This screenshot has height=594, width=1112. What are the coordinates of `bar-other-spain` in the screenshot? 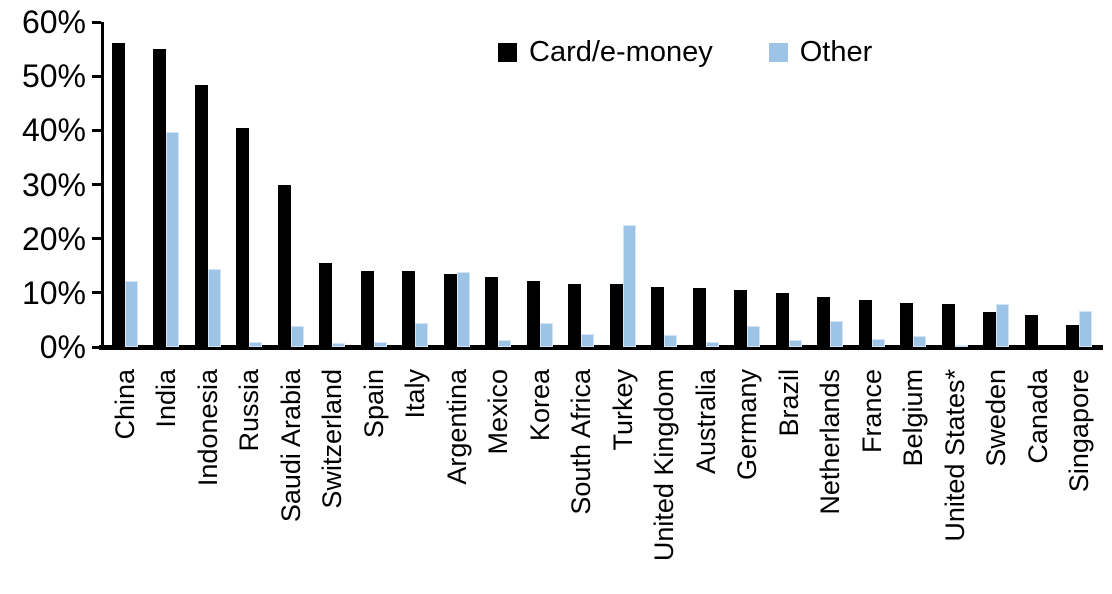 It's located at (380, 344).